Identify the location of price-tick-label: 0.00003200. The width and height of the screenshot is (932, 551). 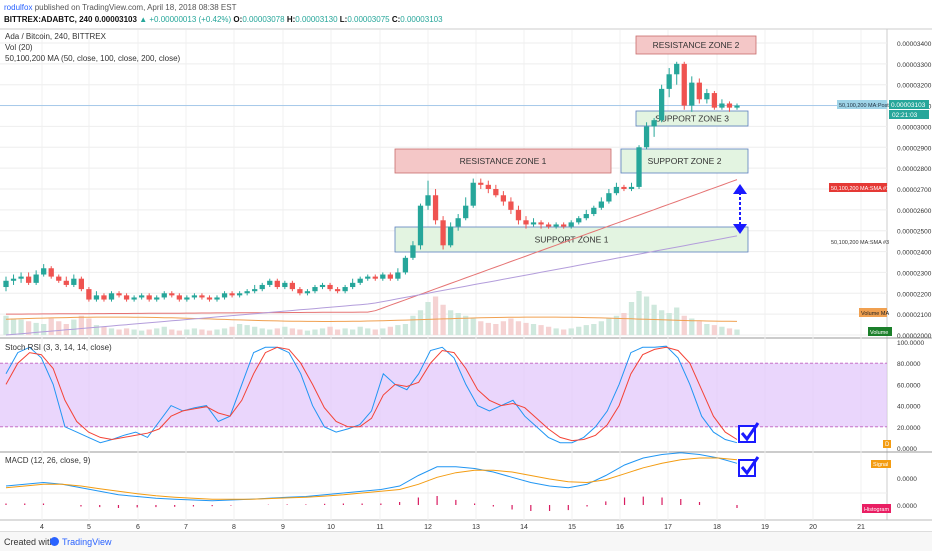
(914, 86).